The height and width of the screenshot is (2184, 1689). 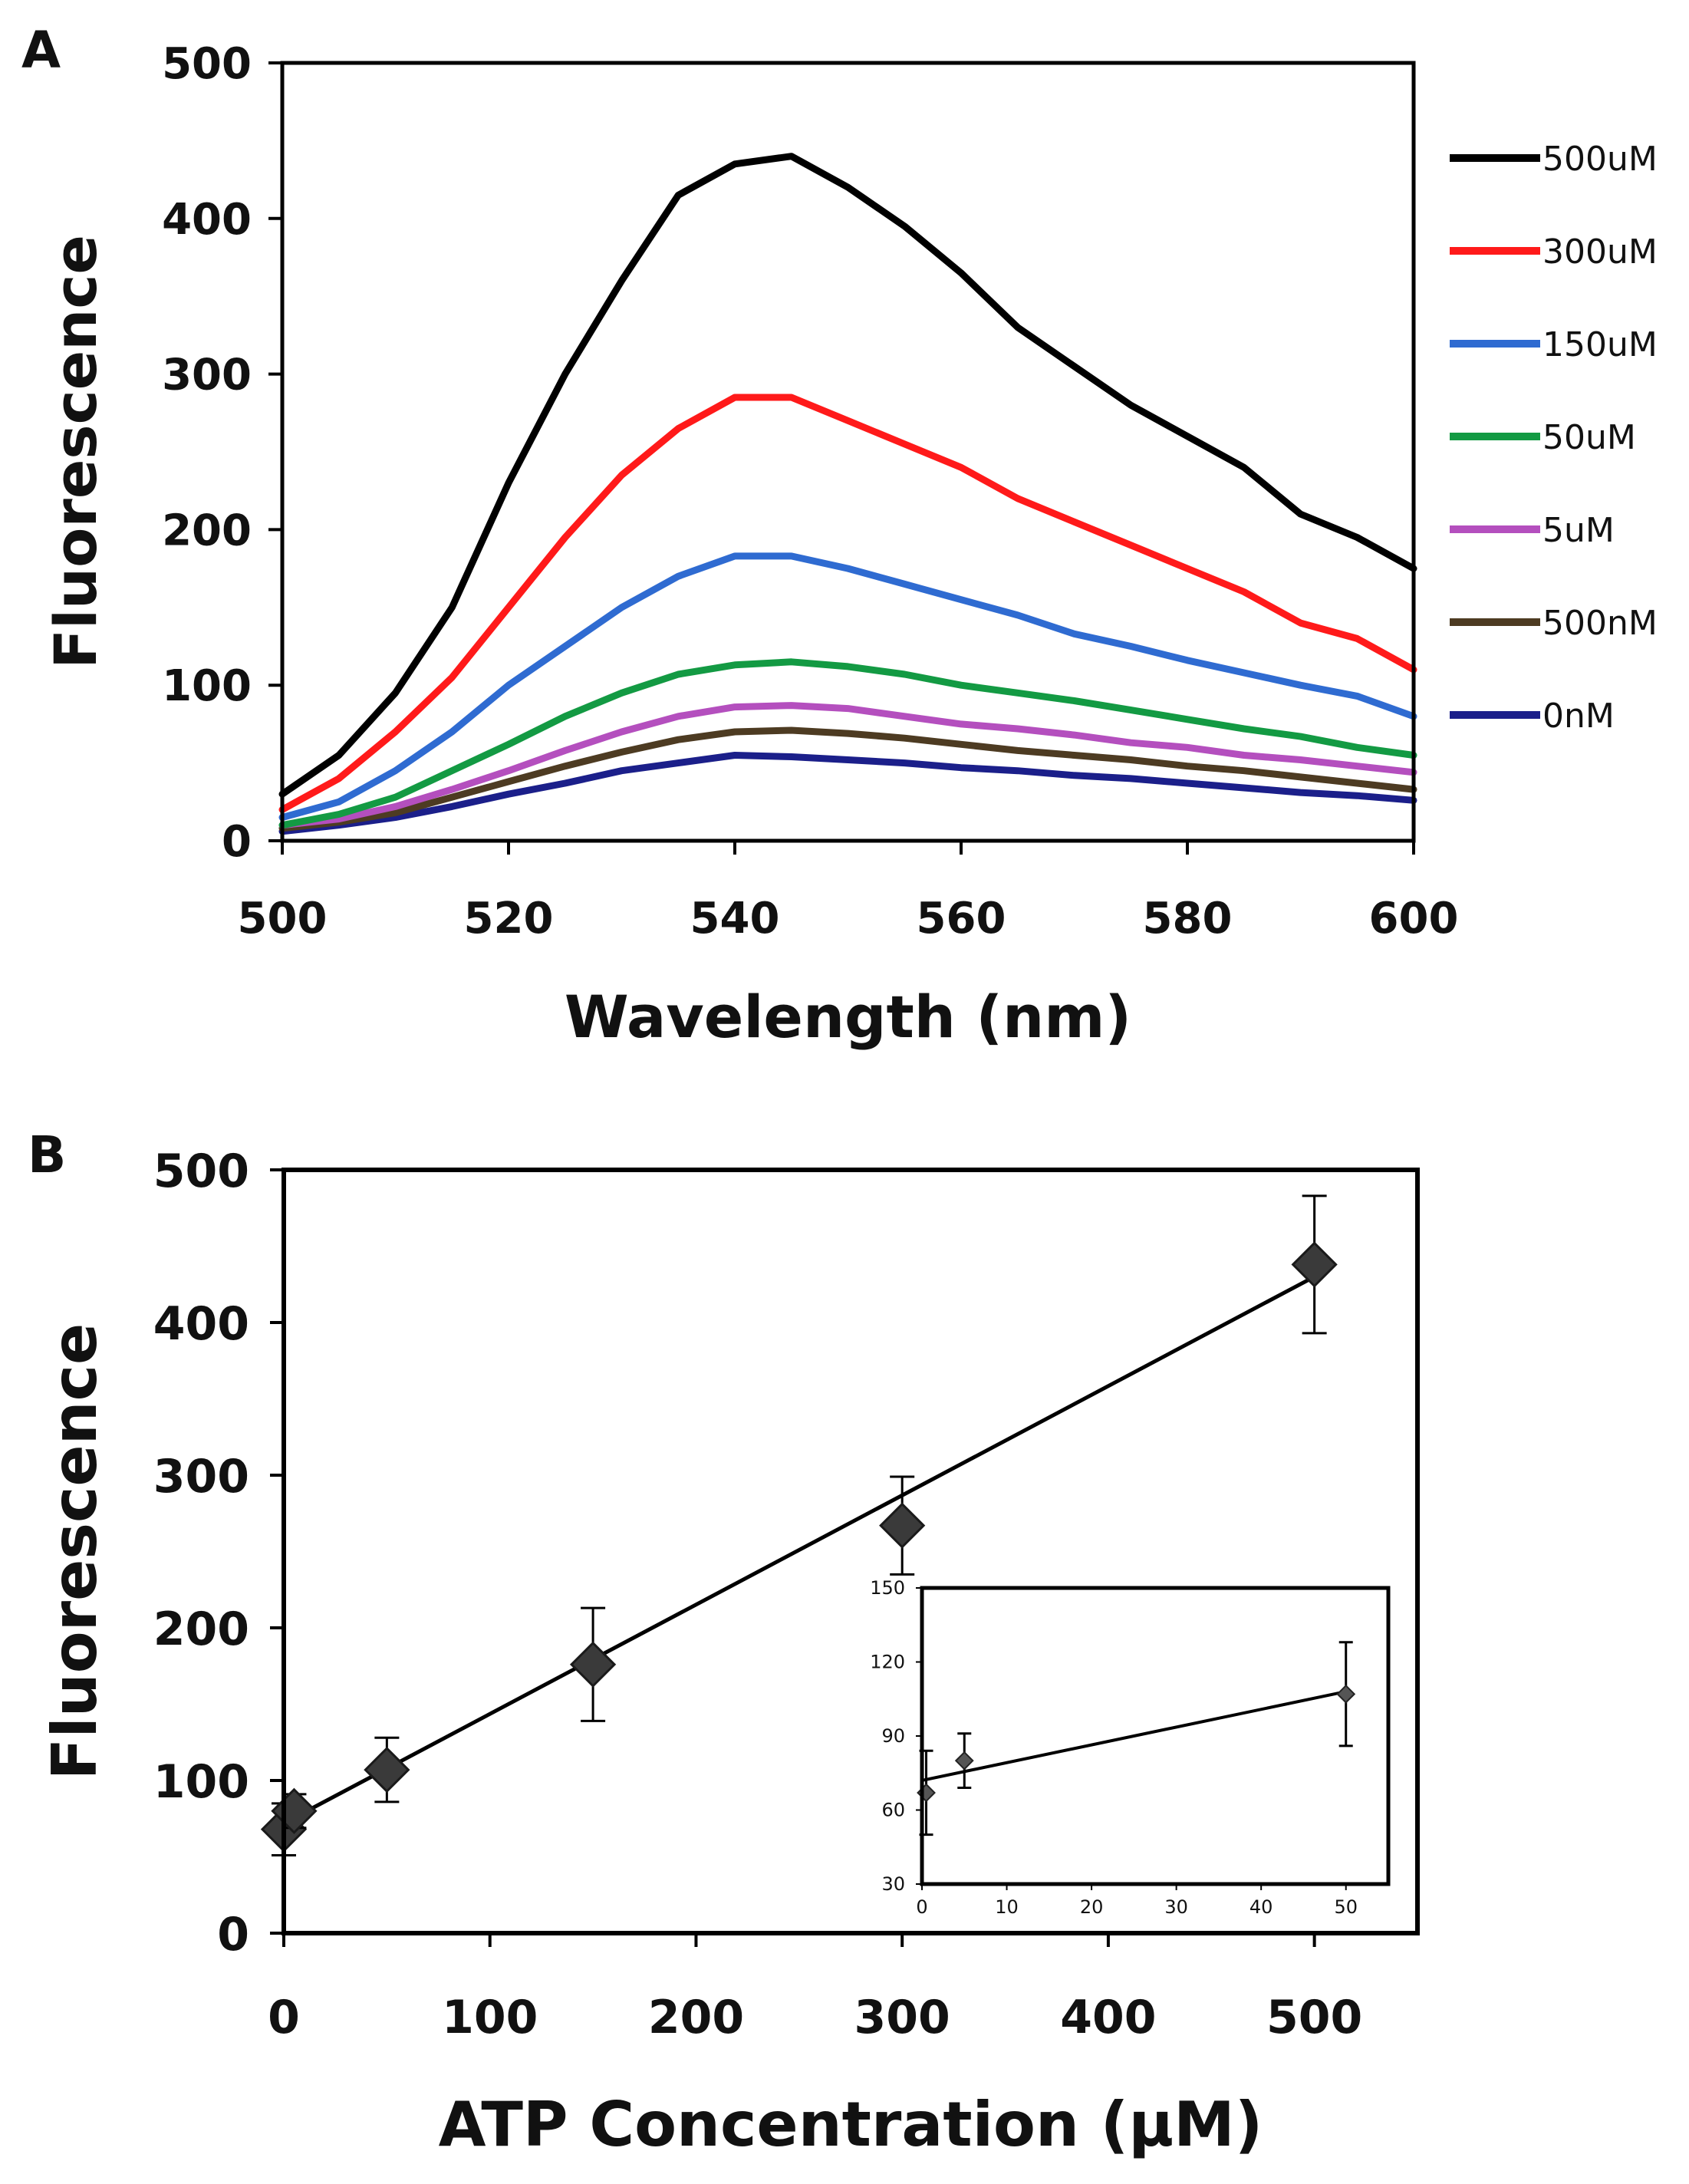 What do you see at coordinates (47, 1154) in the screenshot?
I see `panel-b-letter: B` at bounding box center [47, 1154].